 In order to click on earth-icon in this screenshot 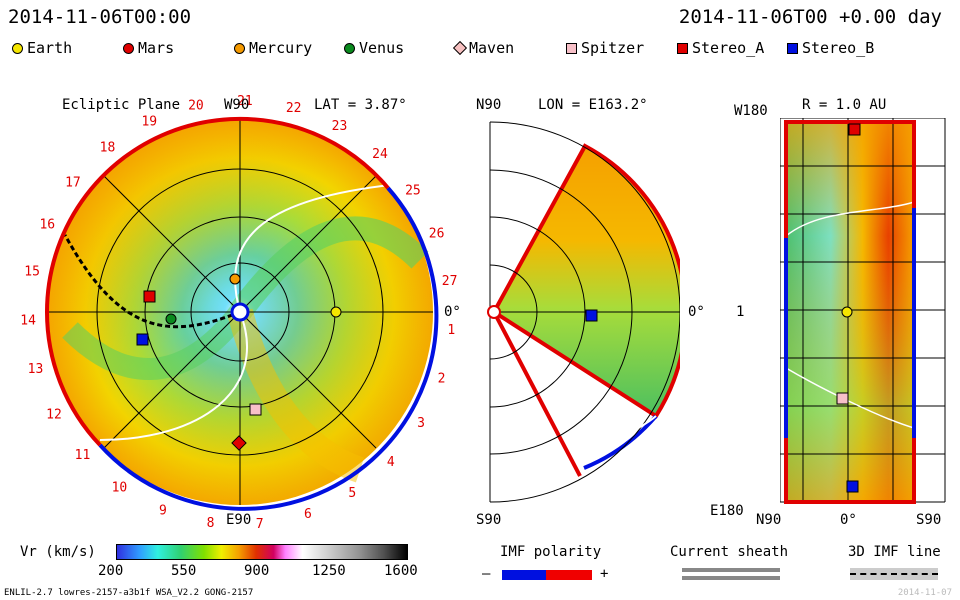, I will do `click(17, 48)`.